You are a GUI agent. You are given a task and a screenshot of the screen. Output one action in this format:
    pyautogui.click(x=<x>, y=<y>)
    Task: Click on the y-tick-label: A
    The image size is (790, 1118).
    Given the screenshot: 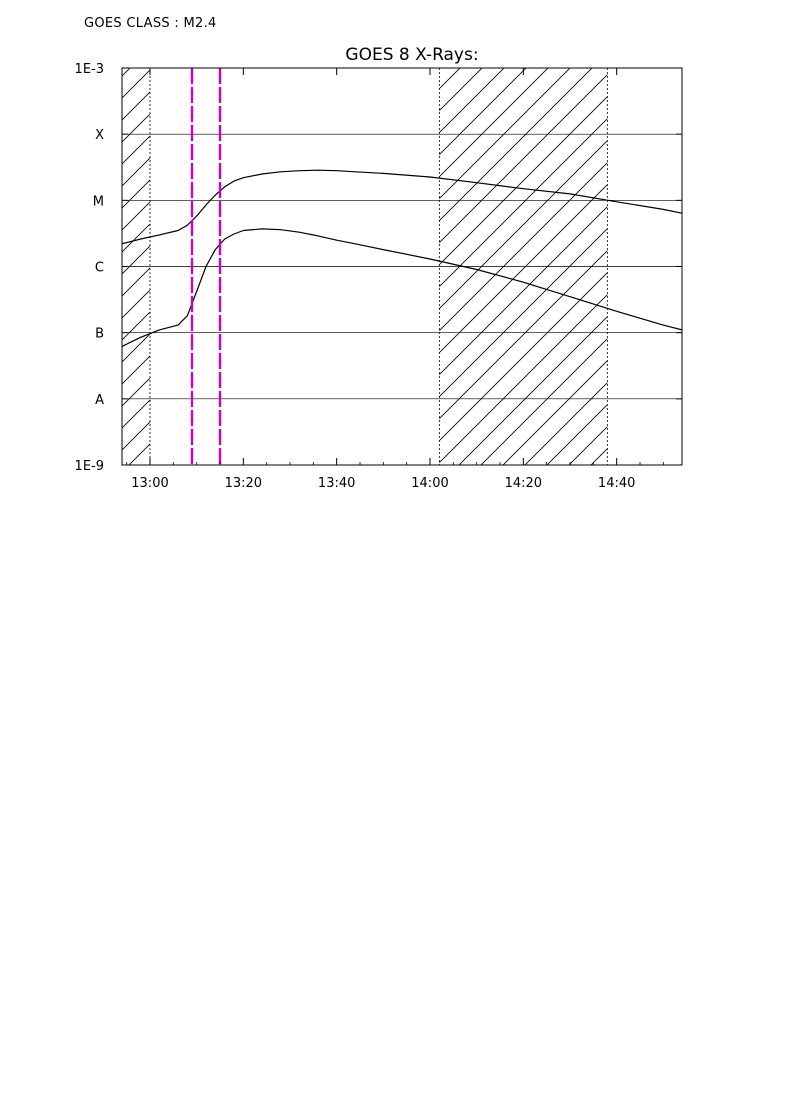 What is the action you would take?
    pyautogui.click(x=99, y=400)
    